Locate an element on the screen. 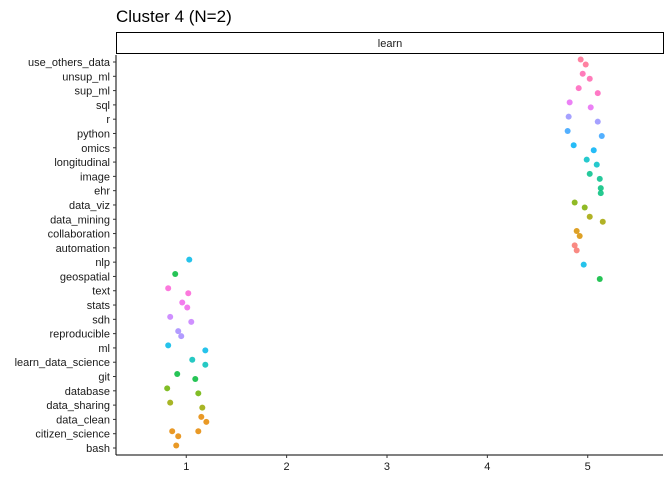 The height and width of the screenshot is (480, 672). y-tick-label: git is located at coordinates (104, 378).